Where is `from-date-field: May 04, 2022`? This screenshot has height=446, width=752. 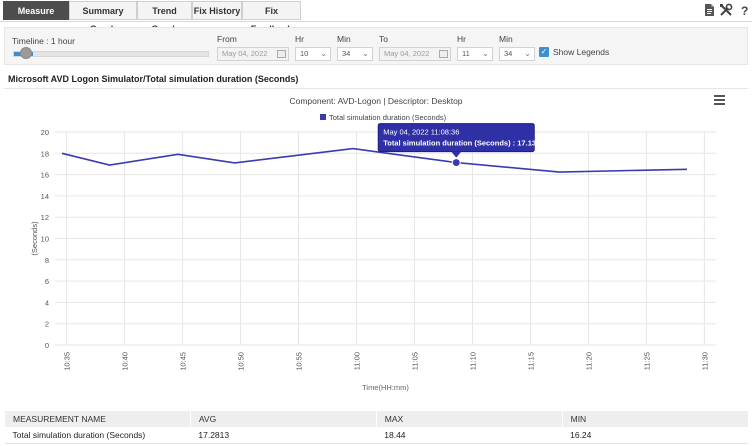
from-date-field: May 04, 2022 is located at coordinates (253, 54).